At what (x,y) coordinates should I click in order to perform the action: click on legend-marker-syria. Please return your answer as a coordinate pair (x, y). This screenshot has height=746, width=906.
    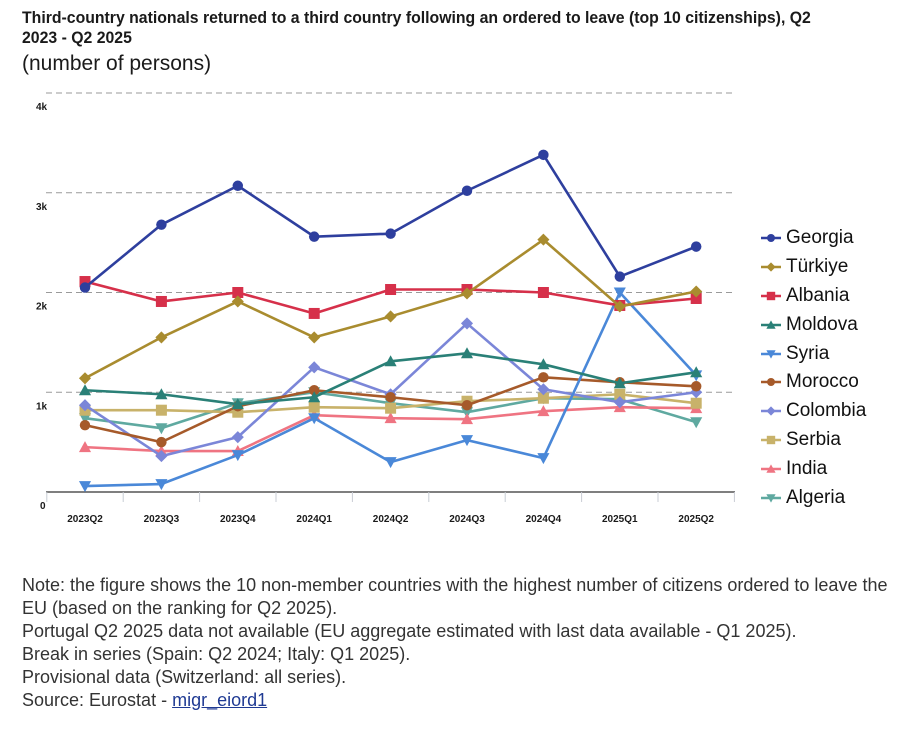
    Looking at the image, I should click on (771, 354).